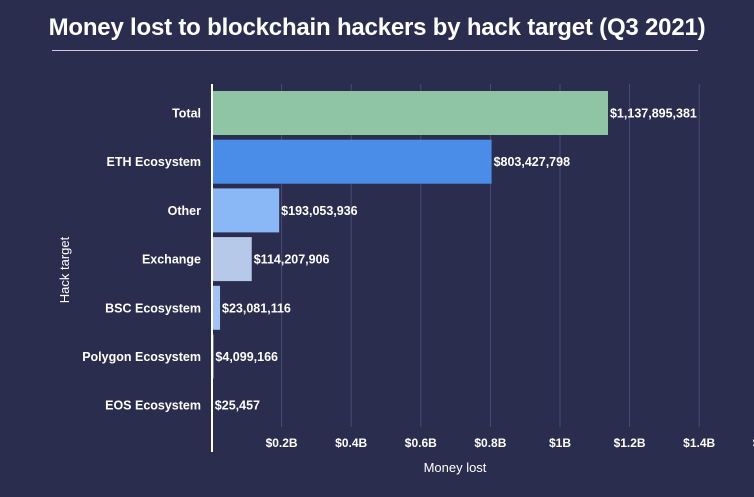 Image resolution: width=754 pixels, height=497 pixels. I want to click on category-label: Polygon Ecosystem, so click(141, 357).